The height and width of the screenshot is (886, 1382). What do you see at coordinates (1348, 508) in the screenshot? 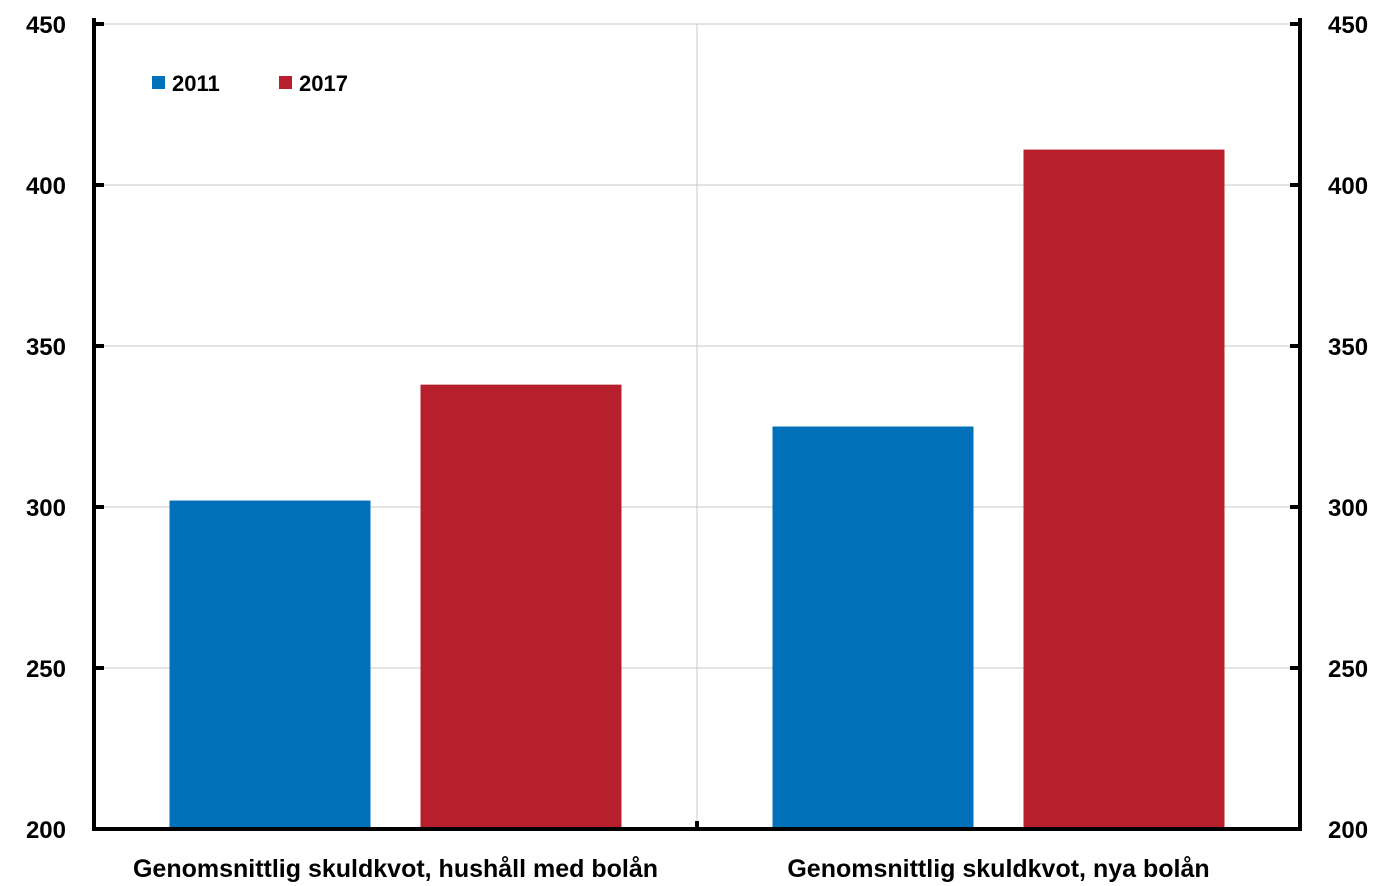
I see `y-tick-label-right-300: 300` at bounding box center [1348, 508].